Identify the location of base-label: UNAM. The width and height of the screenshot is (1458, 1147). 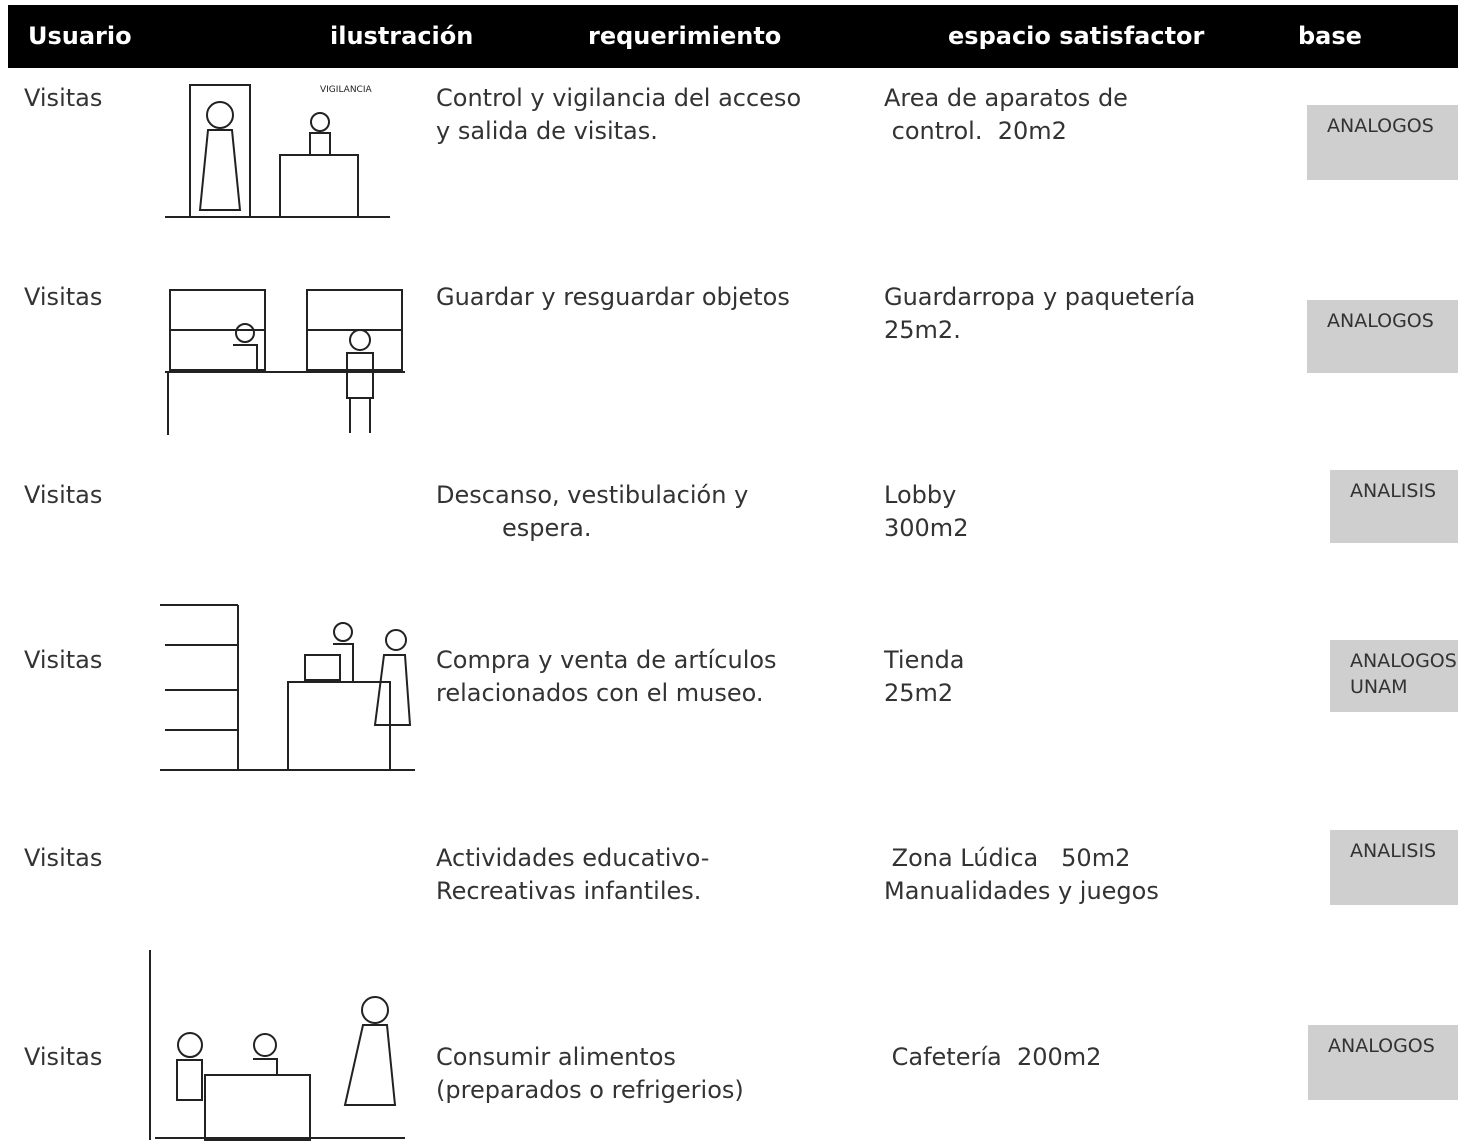
(1379, 687).